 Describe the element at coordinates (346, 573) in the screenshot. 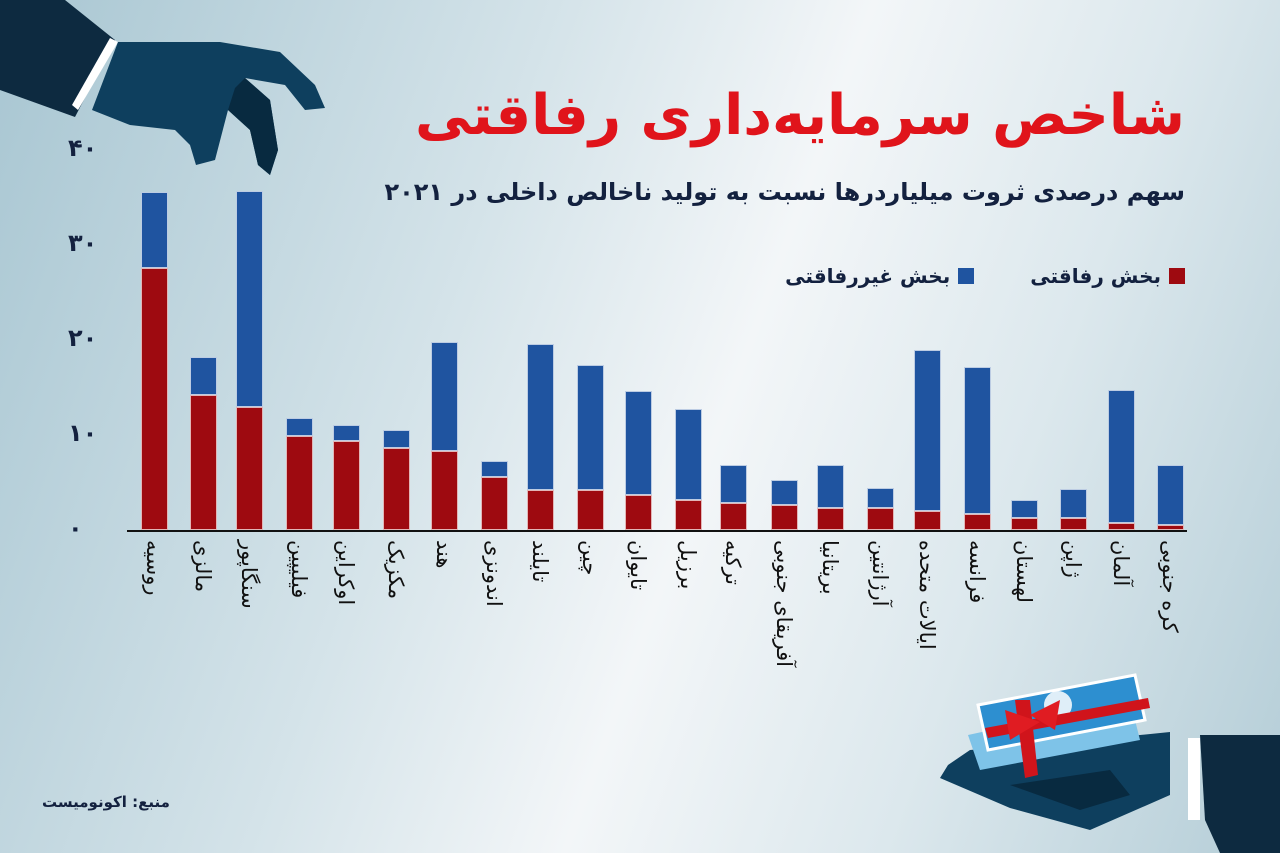

I see `x-axis-label: اوکراین` at that location.